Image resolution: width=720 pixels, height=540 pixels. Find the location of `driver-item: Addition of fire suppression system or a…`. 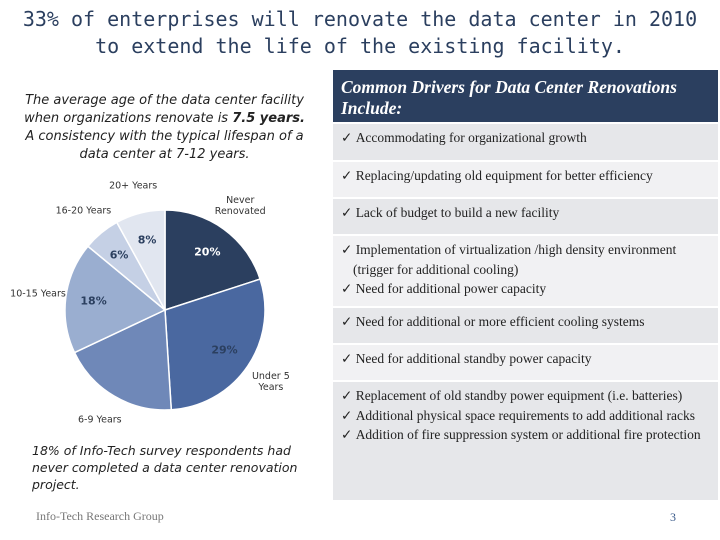

driver-item: Addition of fire suppression system or a… is located at coordinates (526, 435).